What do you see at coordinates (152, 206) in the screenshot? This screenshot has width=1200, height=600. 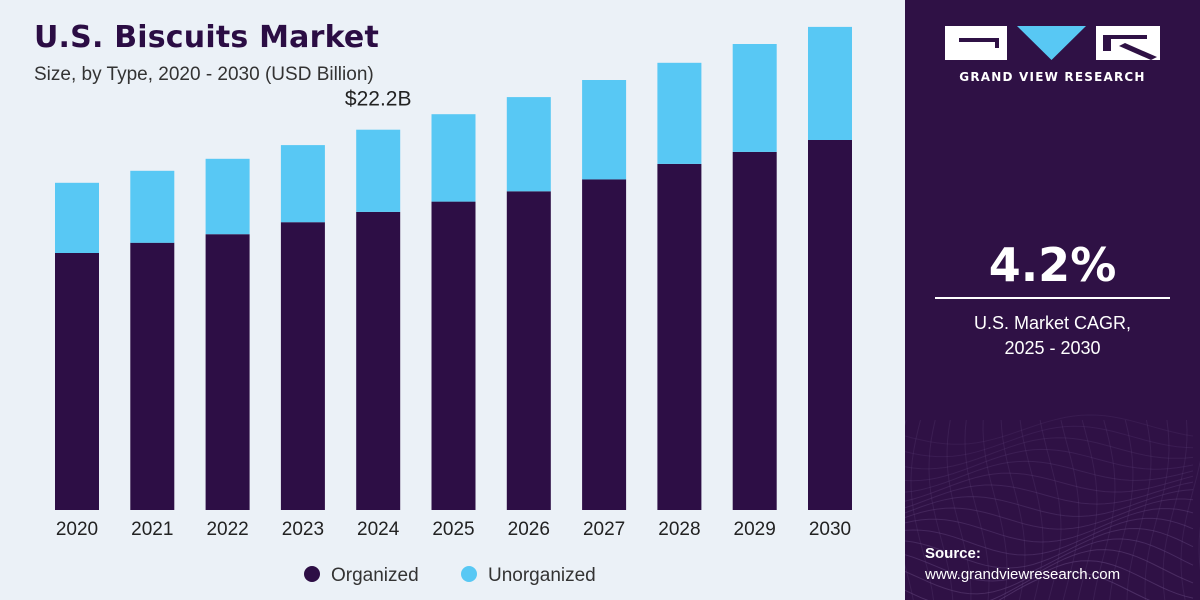 I see `bar-unorganized-2021` at bounding box center [152, 206].